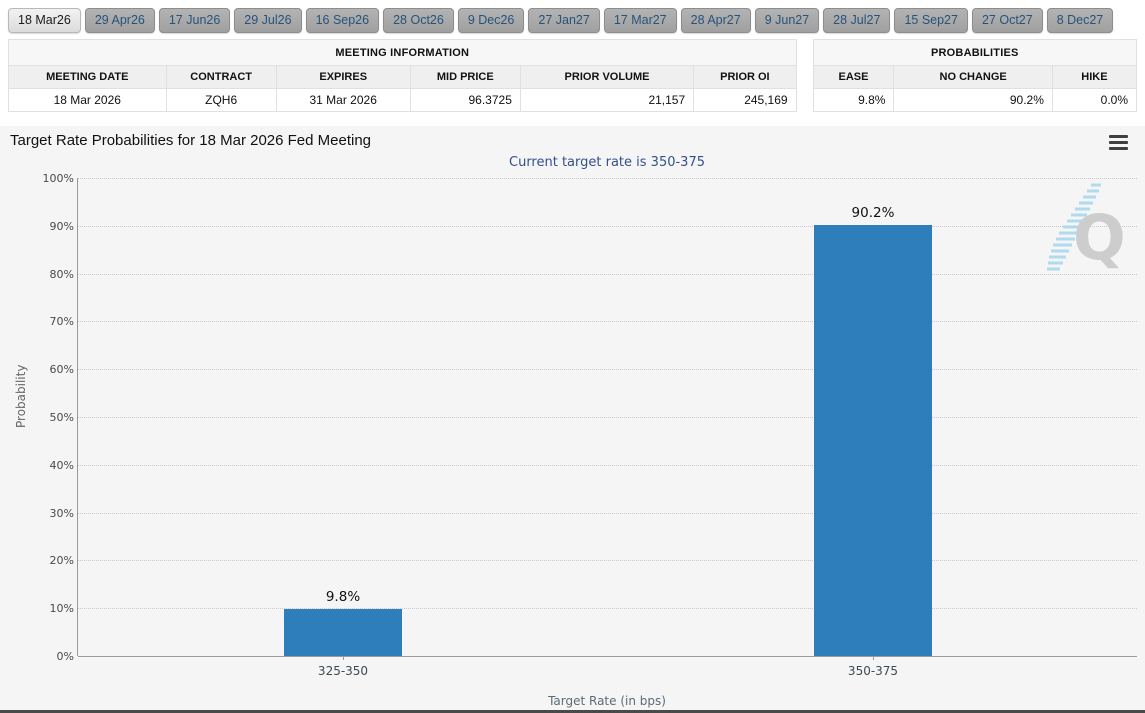 The width and height of the screenshot is (1145, 713). Describe the element at coordinates (402, 52) in the screenshot. I see `meeting-information-title: MEETING INFORMATION` at that location.